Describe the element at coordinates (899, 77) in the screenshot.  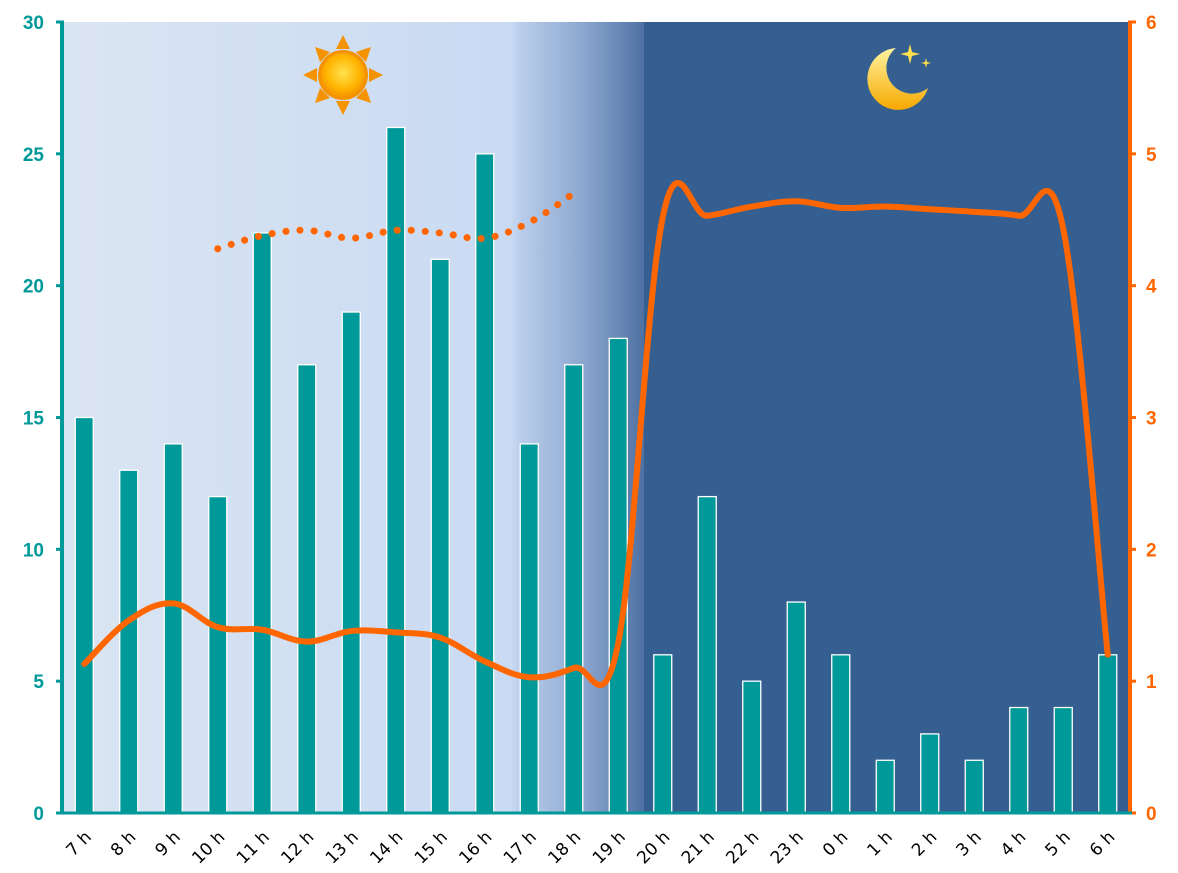
I see `moon-icon` at that location.